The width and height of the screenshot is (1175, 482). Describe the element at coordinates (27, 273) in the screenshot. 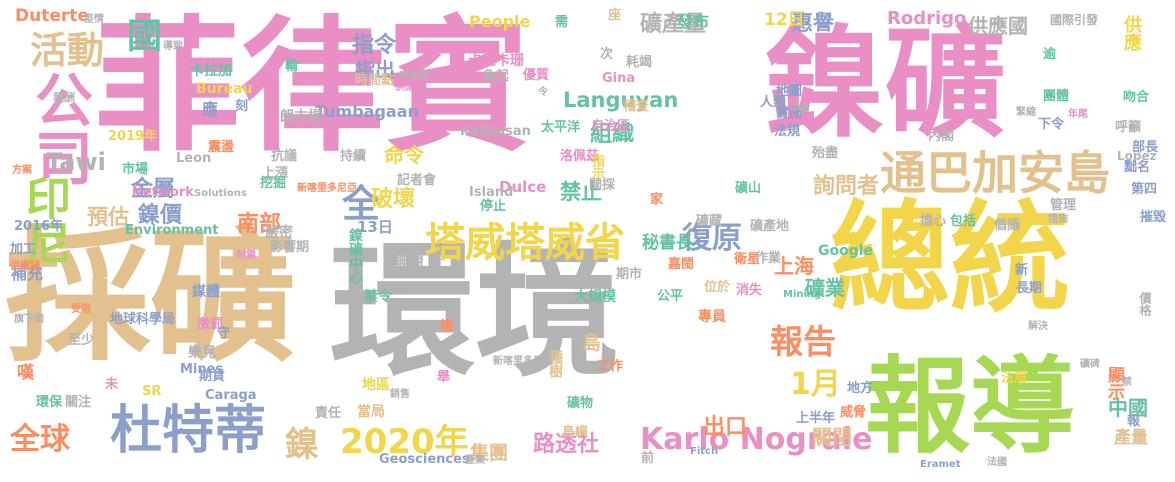

I see `word: 補充` at that location.